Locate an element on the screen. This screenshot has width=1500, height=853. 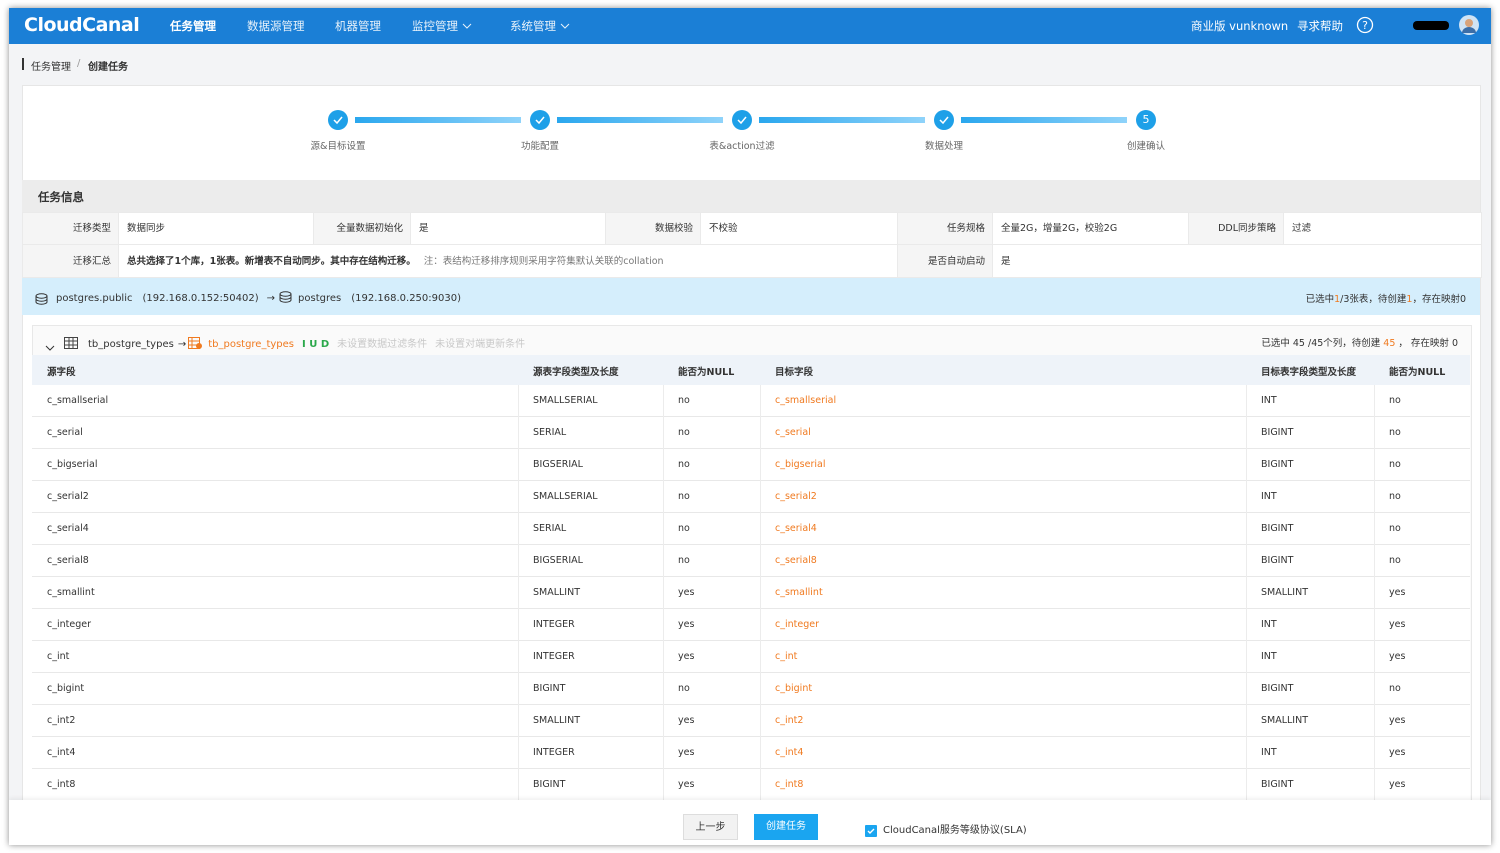
column-header: 目标字段 is located at coordinates (794, 372).